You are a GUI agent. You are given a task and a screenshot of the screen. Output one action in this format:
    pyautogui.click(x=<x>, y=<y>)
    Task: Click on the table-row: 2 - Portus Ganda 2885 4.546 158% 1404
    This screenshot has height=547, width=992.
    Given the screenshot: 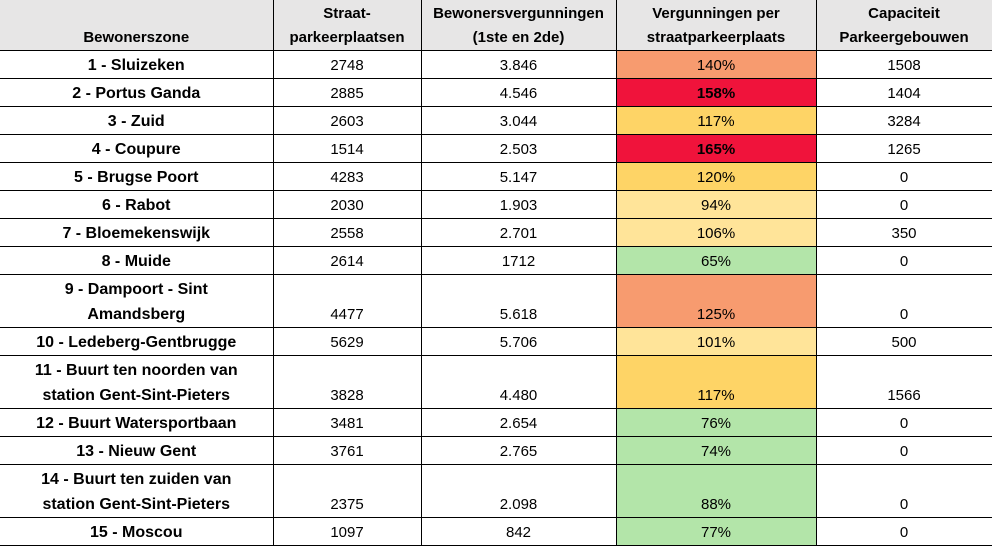 What is the action you would take?
    pyautogui.click(x=496, y=92)
    